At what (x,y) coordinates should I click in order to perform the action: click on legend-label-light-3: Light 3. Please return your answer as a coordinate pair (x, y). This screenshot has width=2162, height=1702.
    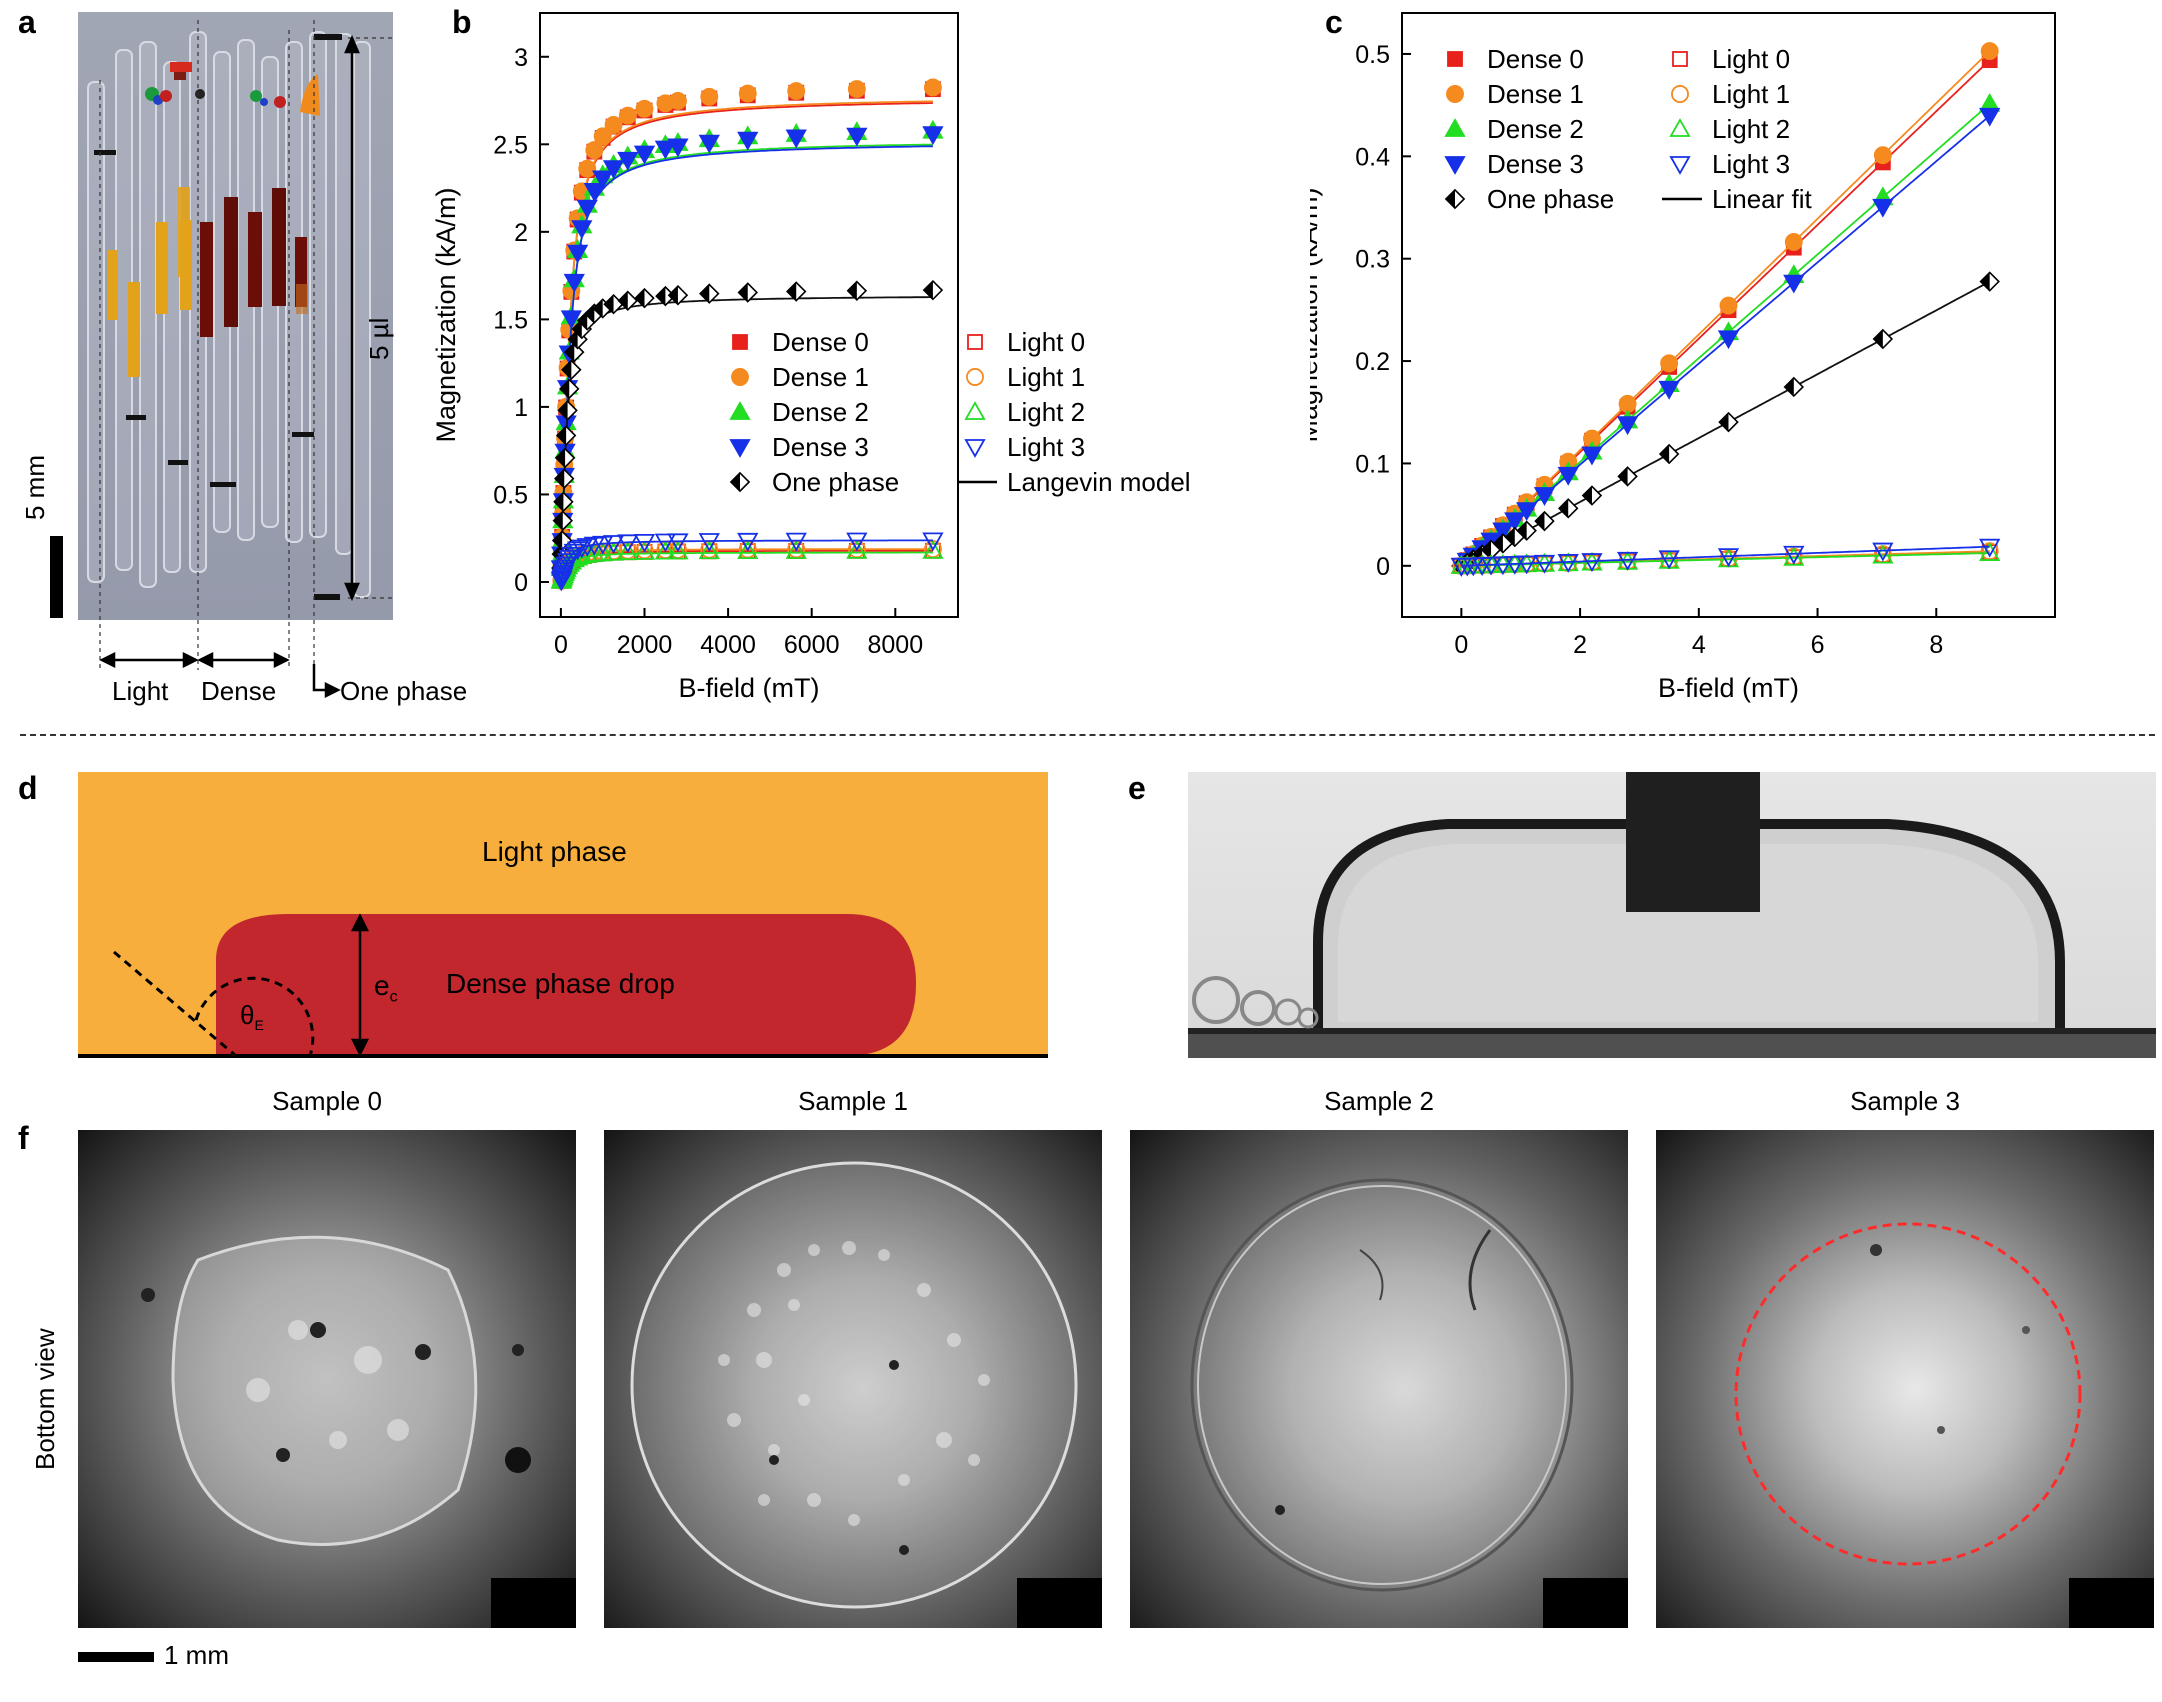
    Looking at the image, I should click on (1046, 447).